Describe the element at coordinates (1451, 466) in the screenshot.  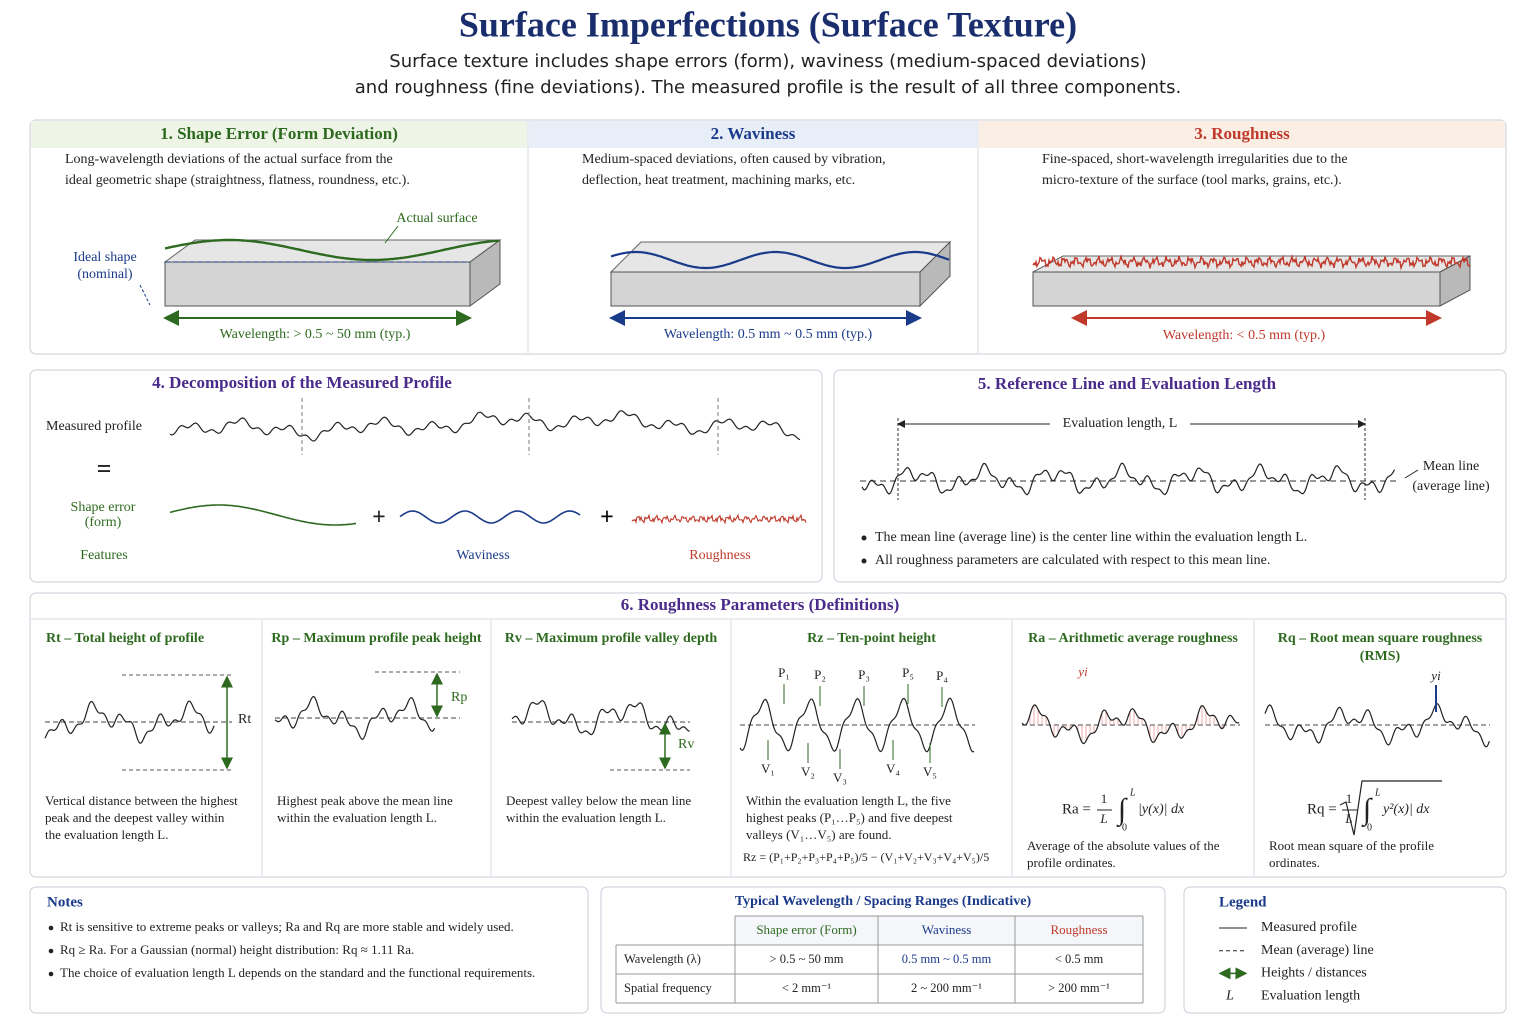
I see `label: Mean line` at that location.